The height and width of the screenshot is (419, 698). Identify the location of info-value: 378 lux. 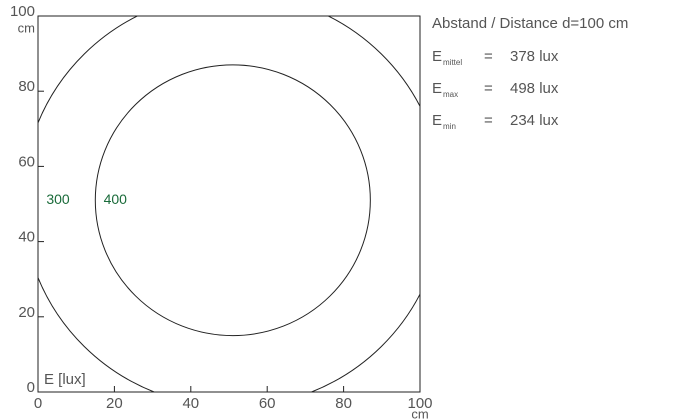
(534, 56).